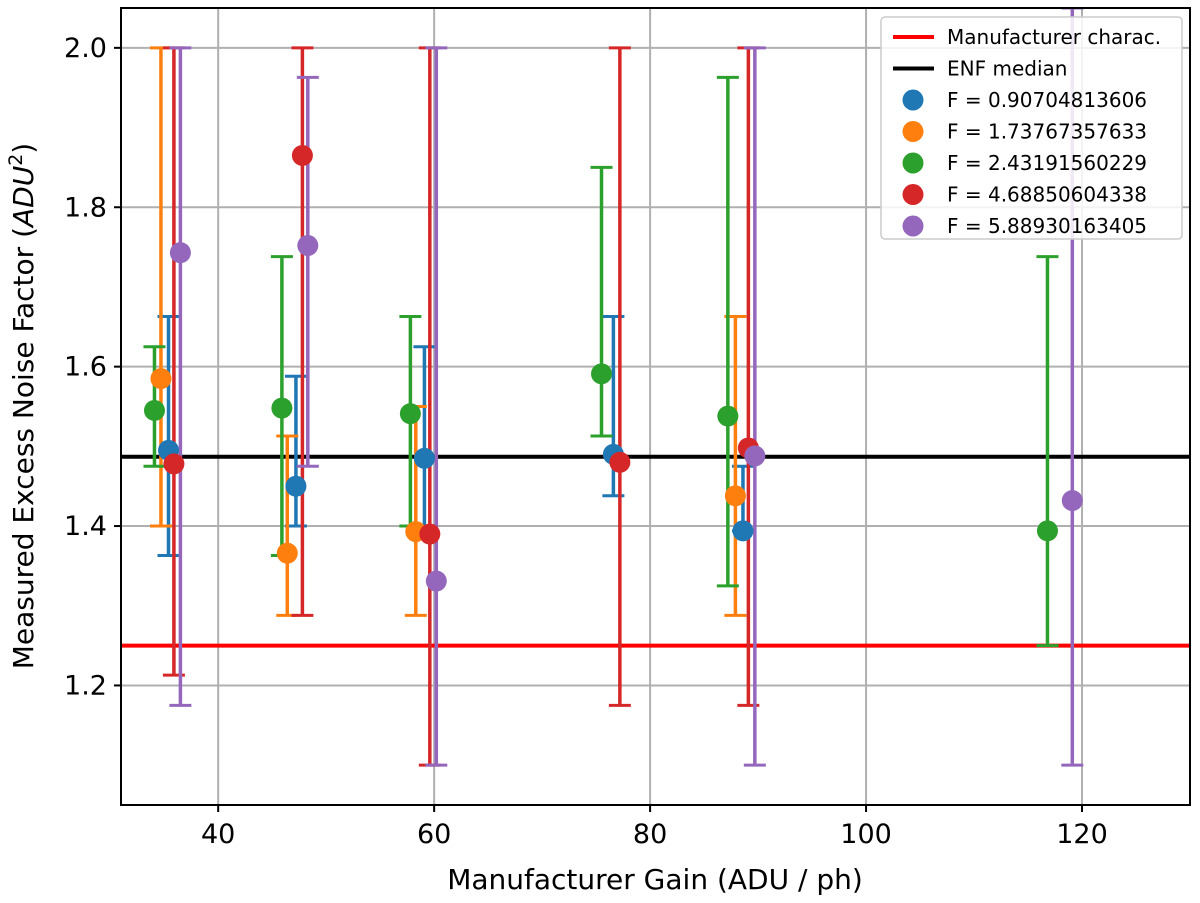 Image resolution: width=1200 pixels, height=903 pixels. Describe the element at coordinates (85, 526) in the screenshot. I see `y-tick-label: 1.4` at that location.